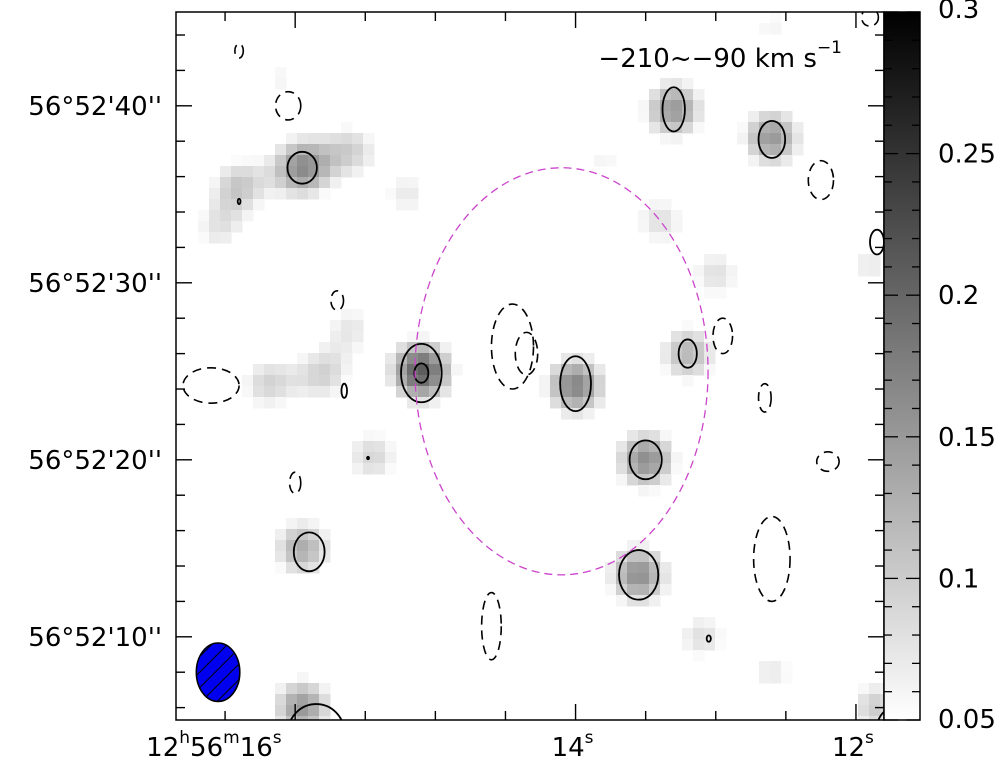 The height and width of the screenshot is (766, 1006). I want to click on colorbar-label: 0.15, so click(967, 438).